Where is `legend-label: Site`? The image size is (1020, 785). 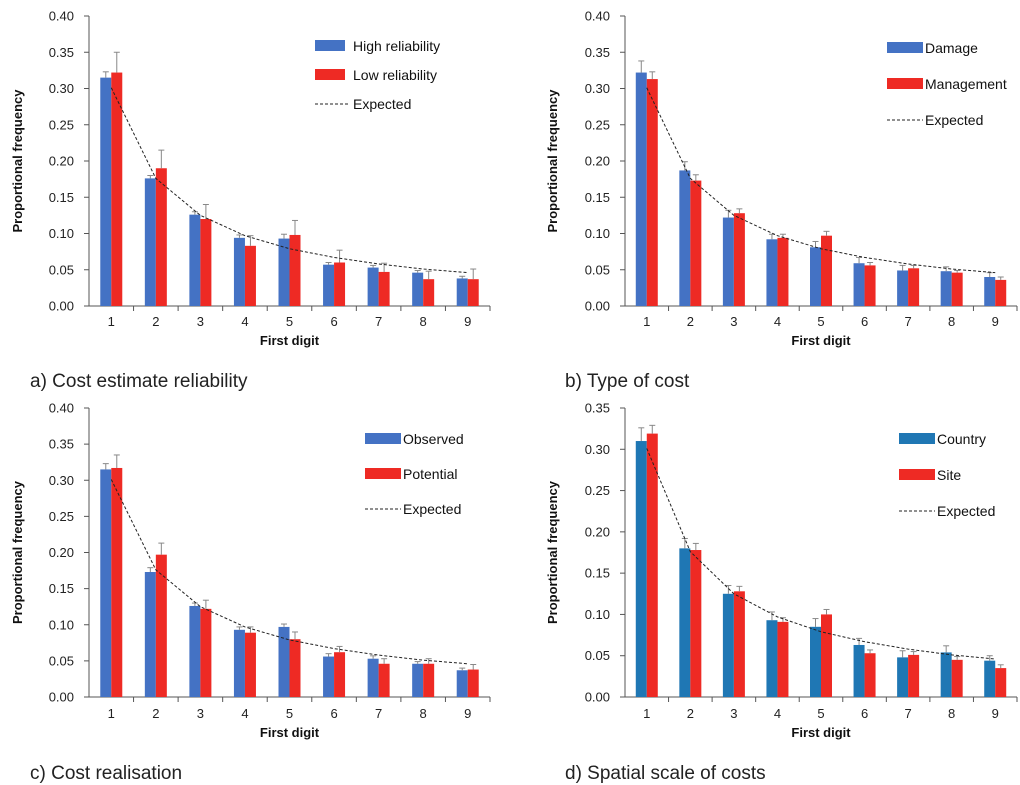
legend-label: Site is located at coordinates (949, 475).